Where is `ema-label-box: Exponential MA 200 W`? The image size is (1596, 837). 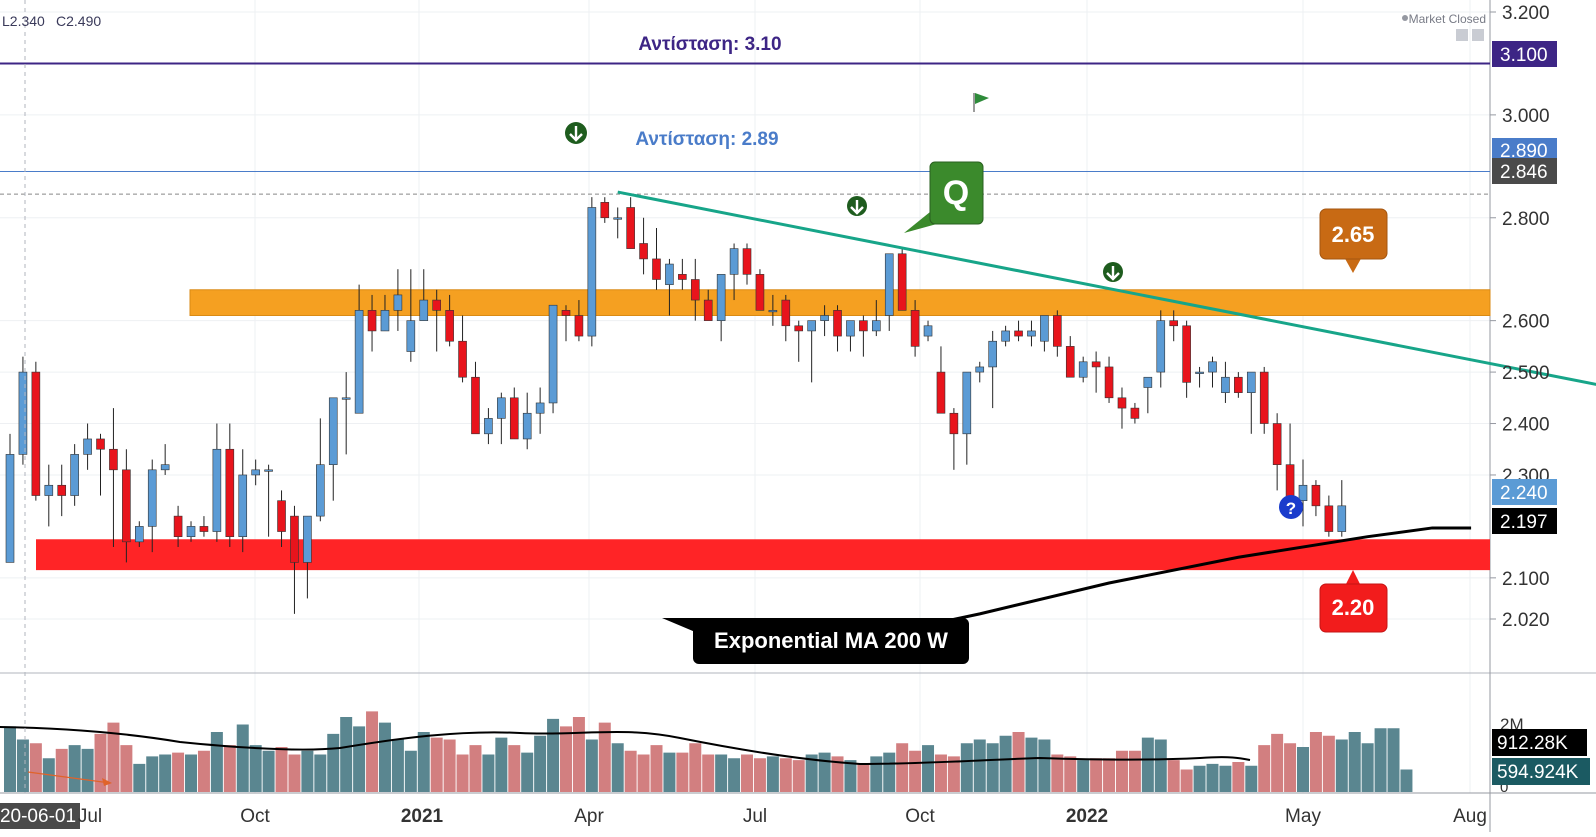
ema-label-box: Exponential MA 200 W is located at coordinates (815, 641).